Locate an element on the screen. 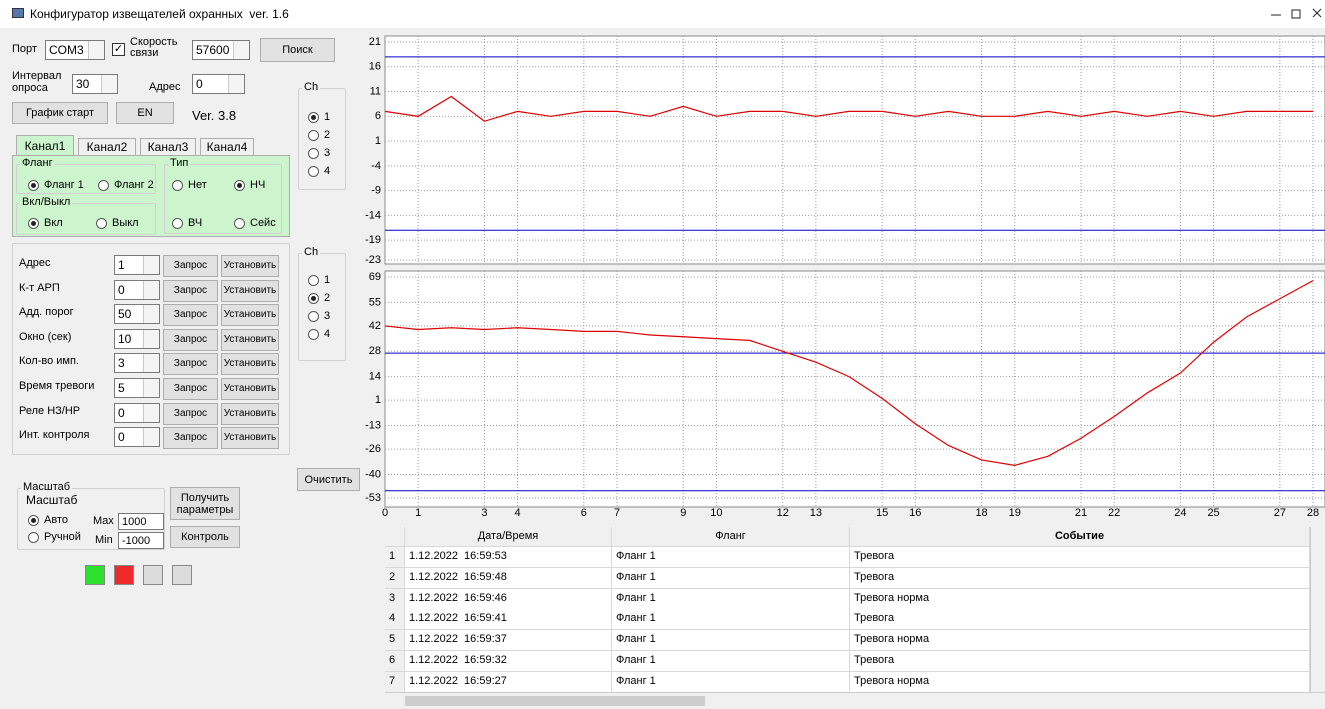 This screenshot has height=709, width=1325. clear-button: Очистить is located at coordinates (328, 479).